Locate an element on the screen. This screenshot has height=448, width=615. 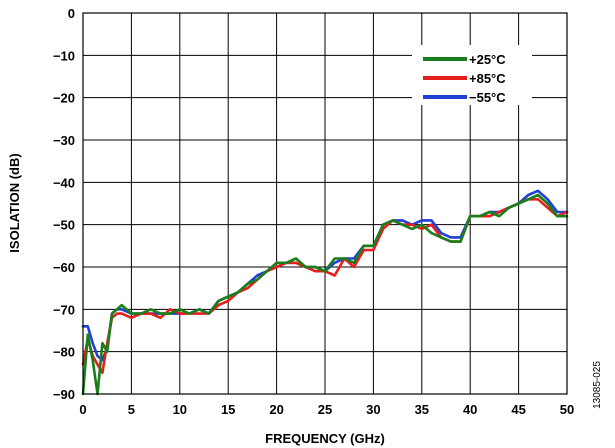
y-tick-label: −30 is located at coordinates (64, 140).